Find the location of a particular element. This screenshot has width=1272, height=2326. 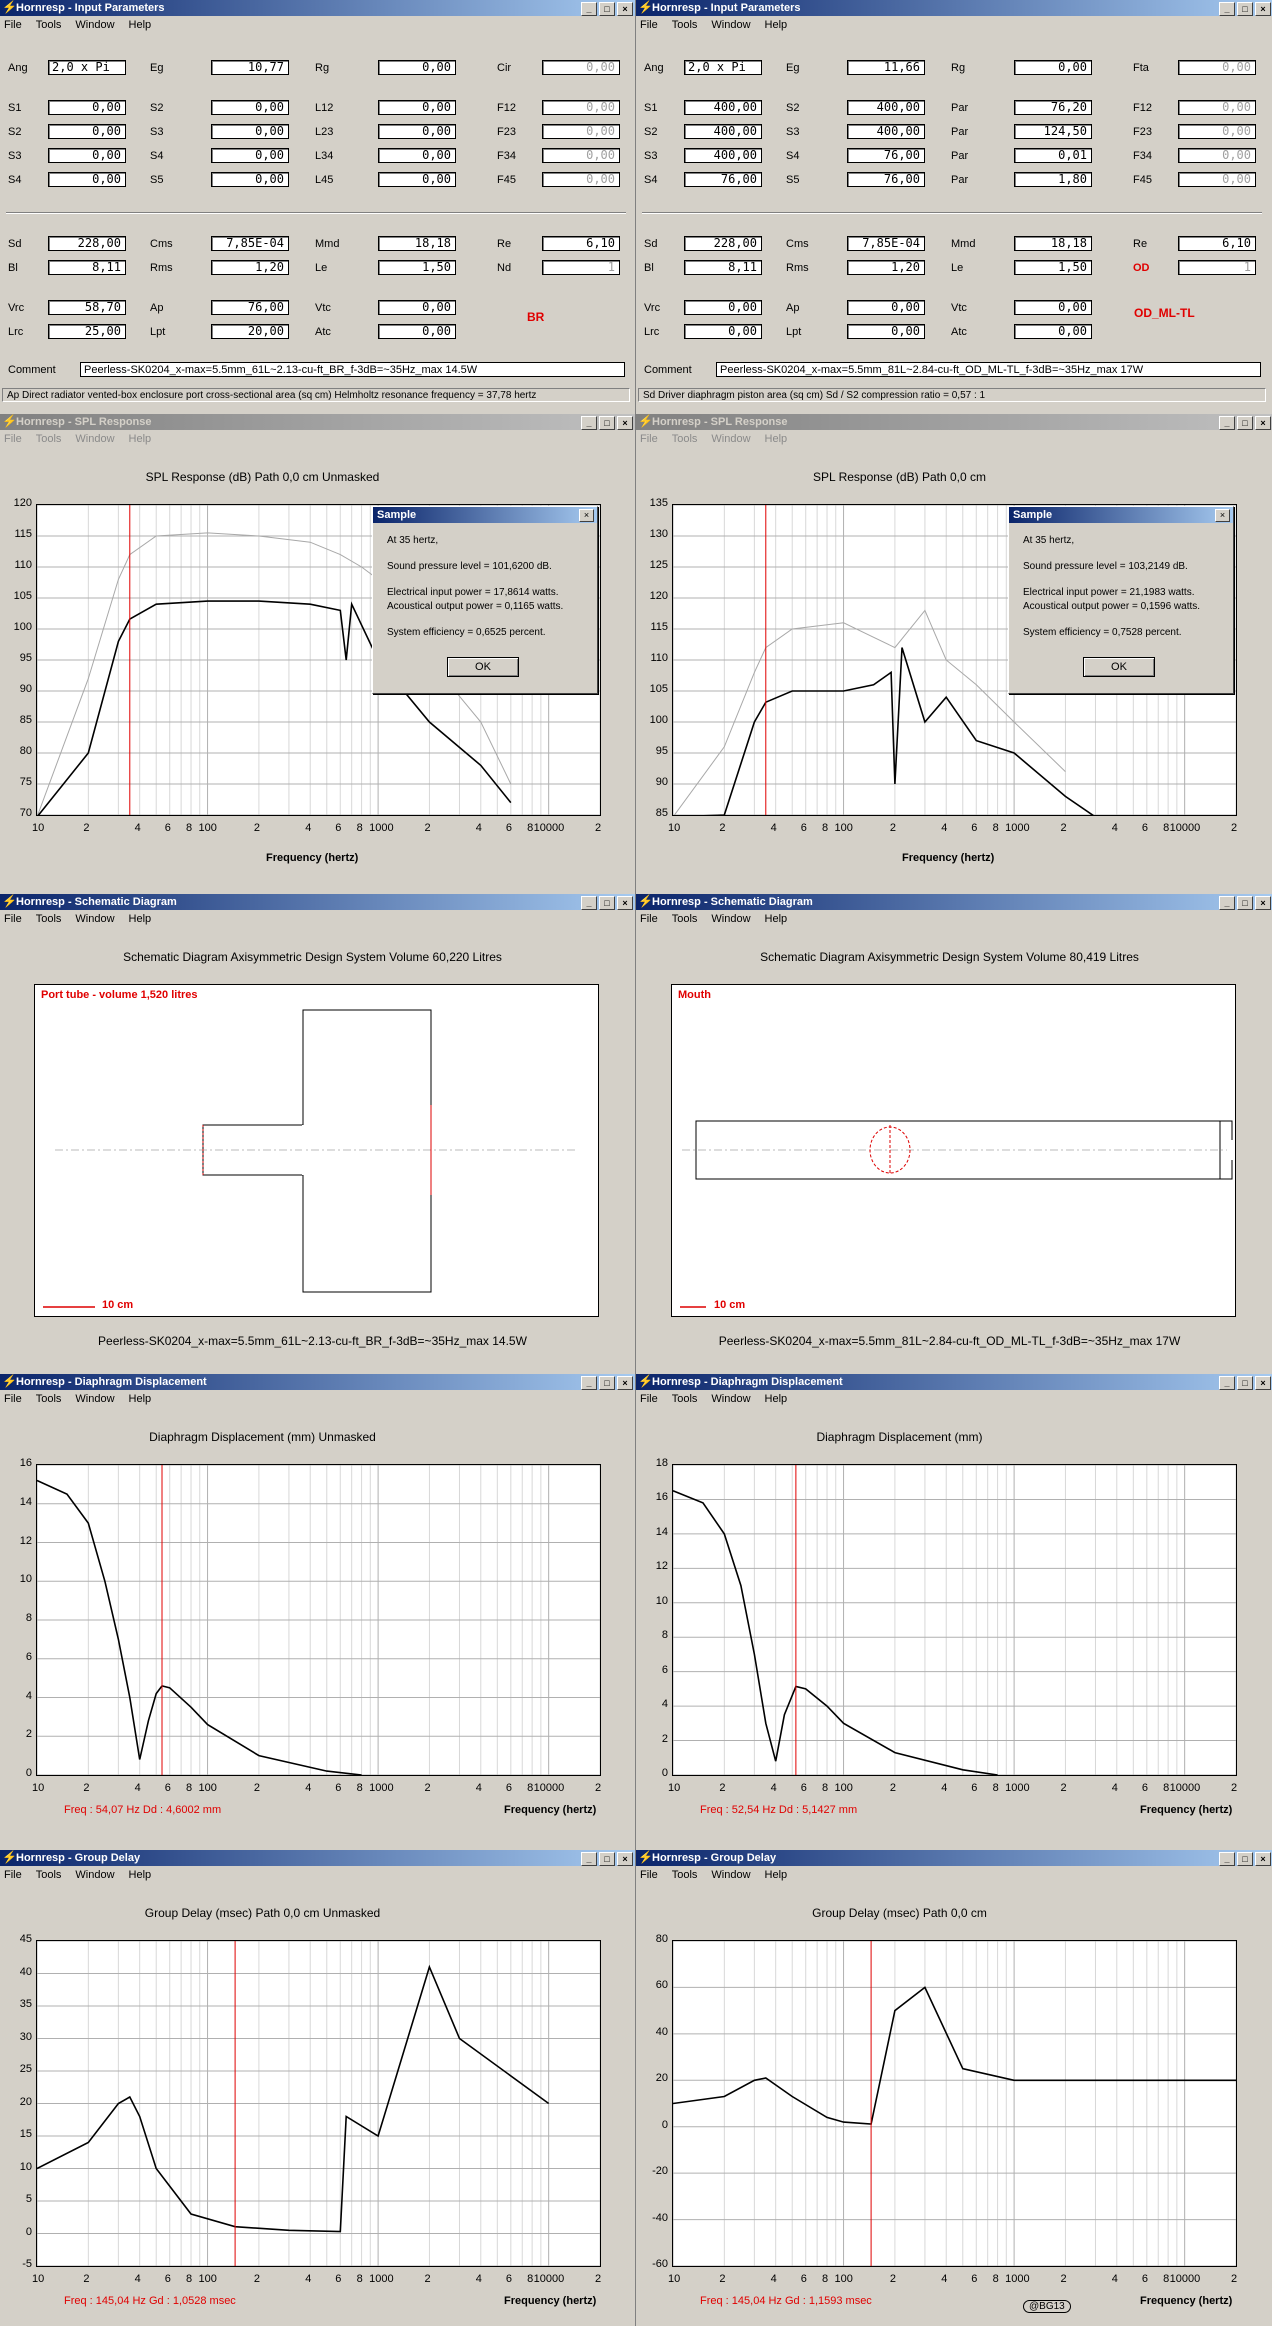

param-eg-field: 10,77 is located at coordinates (250, 67).